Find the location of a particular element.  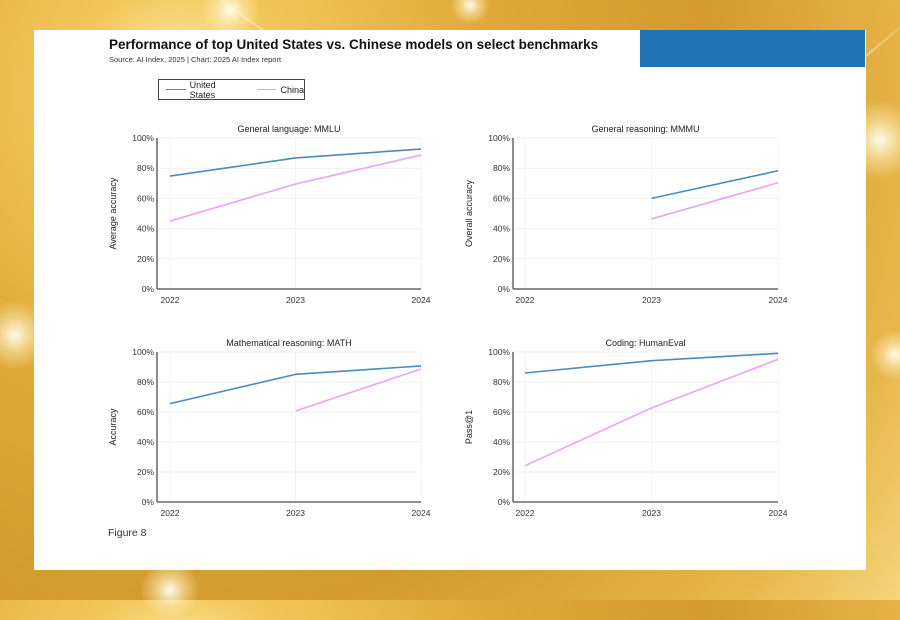

legend-label-china: China is located at coordinates (292, 89).